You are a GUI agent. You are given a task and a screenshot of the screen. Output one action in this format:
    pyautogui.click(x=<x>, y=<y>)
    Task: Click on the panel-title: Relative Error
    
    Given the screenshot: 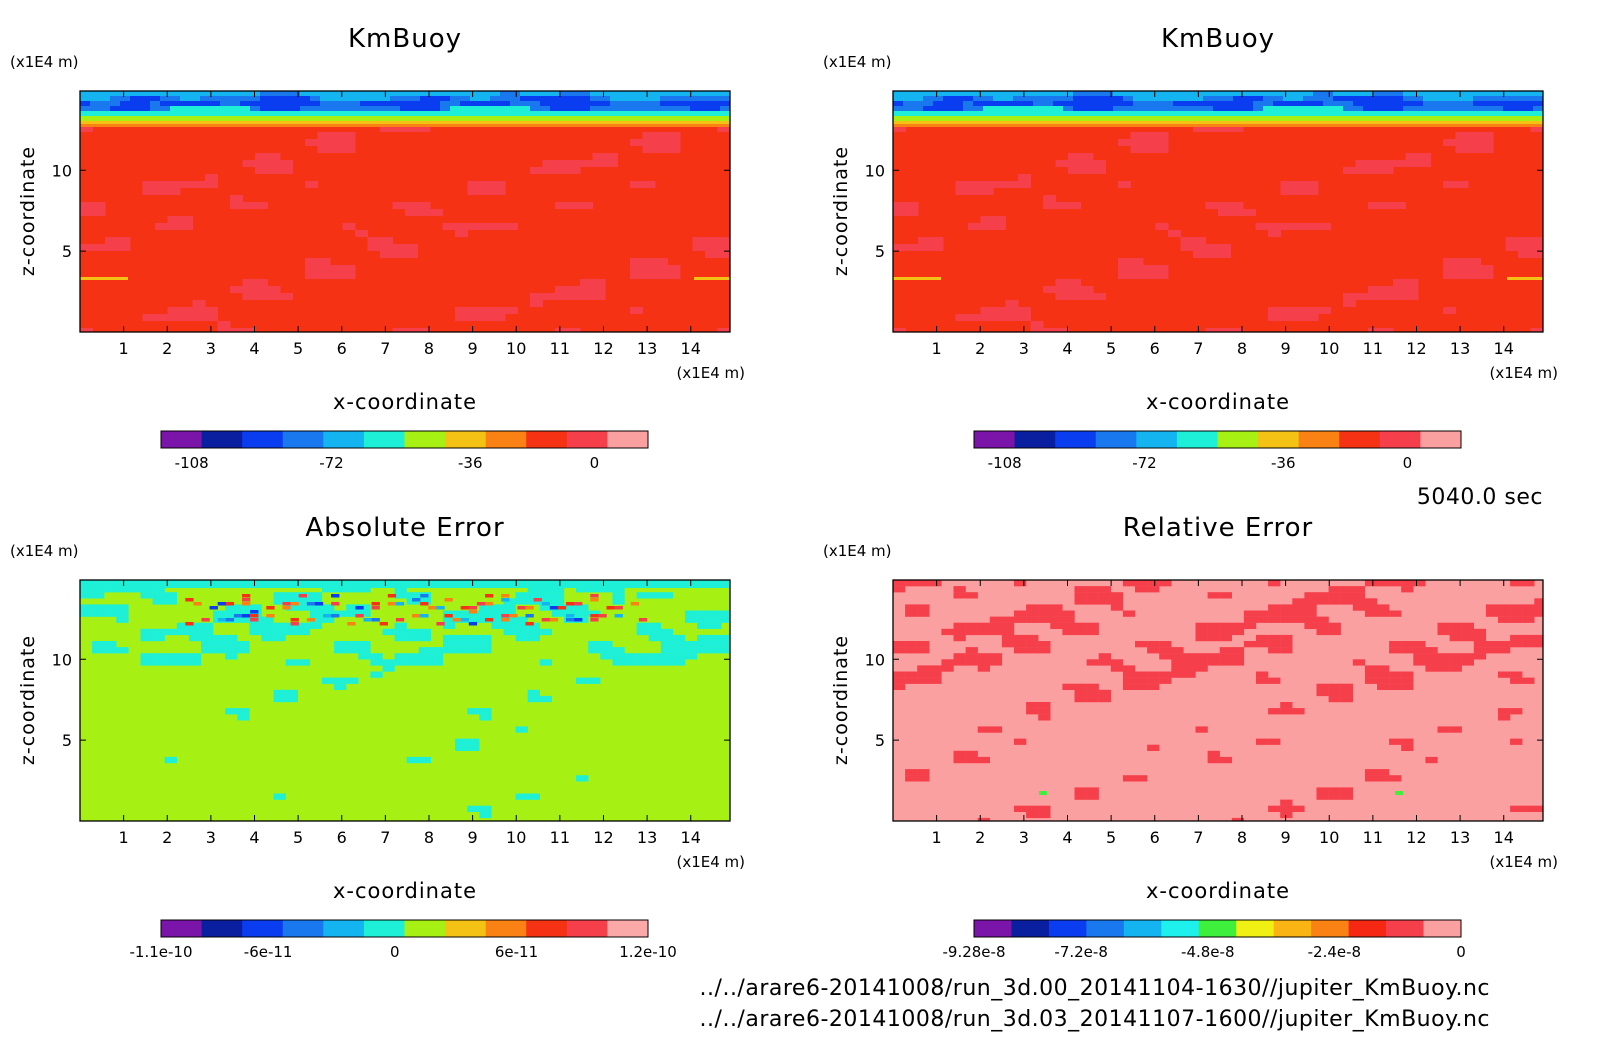 What is the action you would take?
    pyautogui.click(x=1218, y=528)
    